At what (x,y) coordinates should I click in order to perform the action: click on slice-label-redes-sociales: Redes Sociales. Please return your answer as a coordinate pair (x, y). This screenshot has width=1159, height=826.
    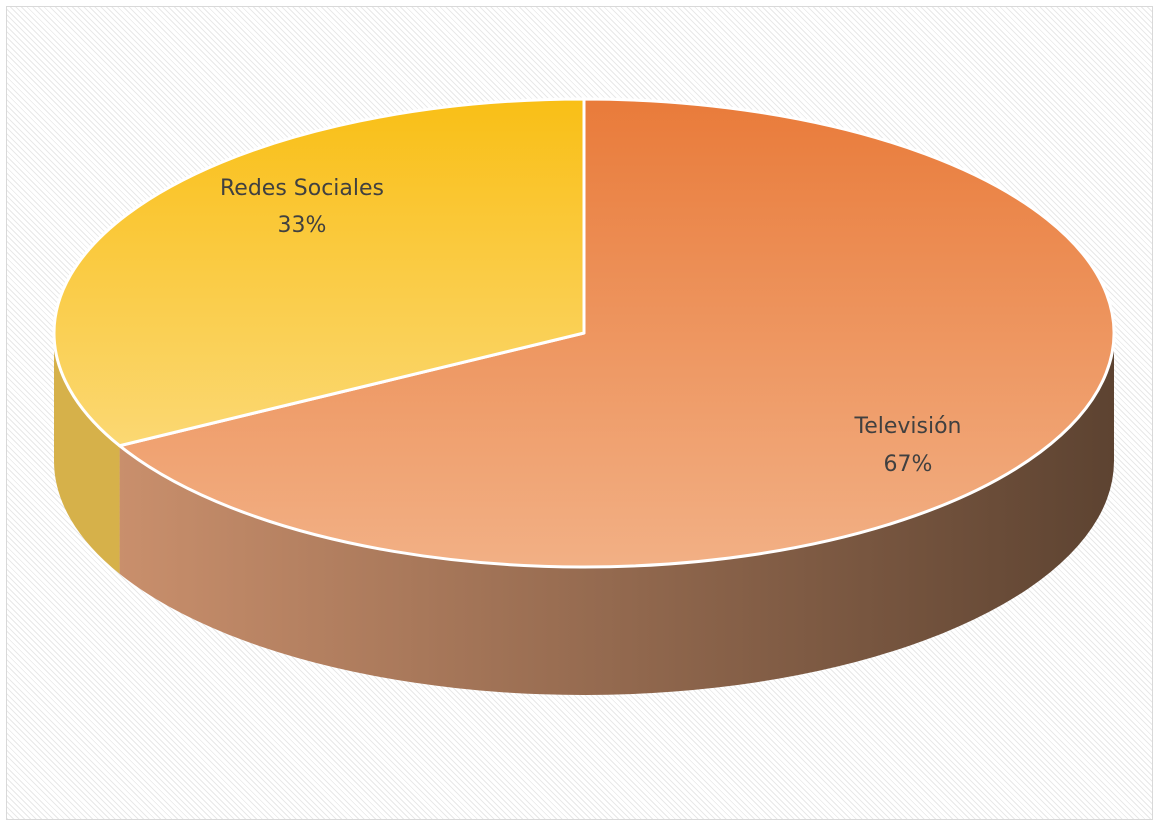
    Looking at the image, I should click on (302, 188).